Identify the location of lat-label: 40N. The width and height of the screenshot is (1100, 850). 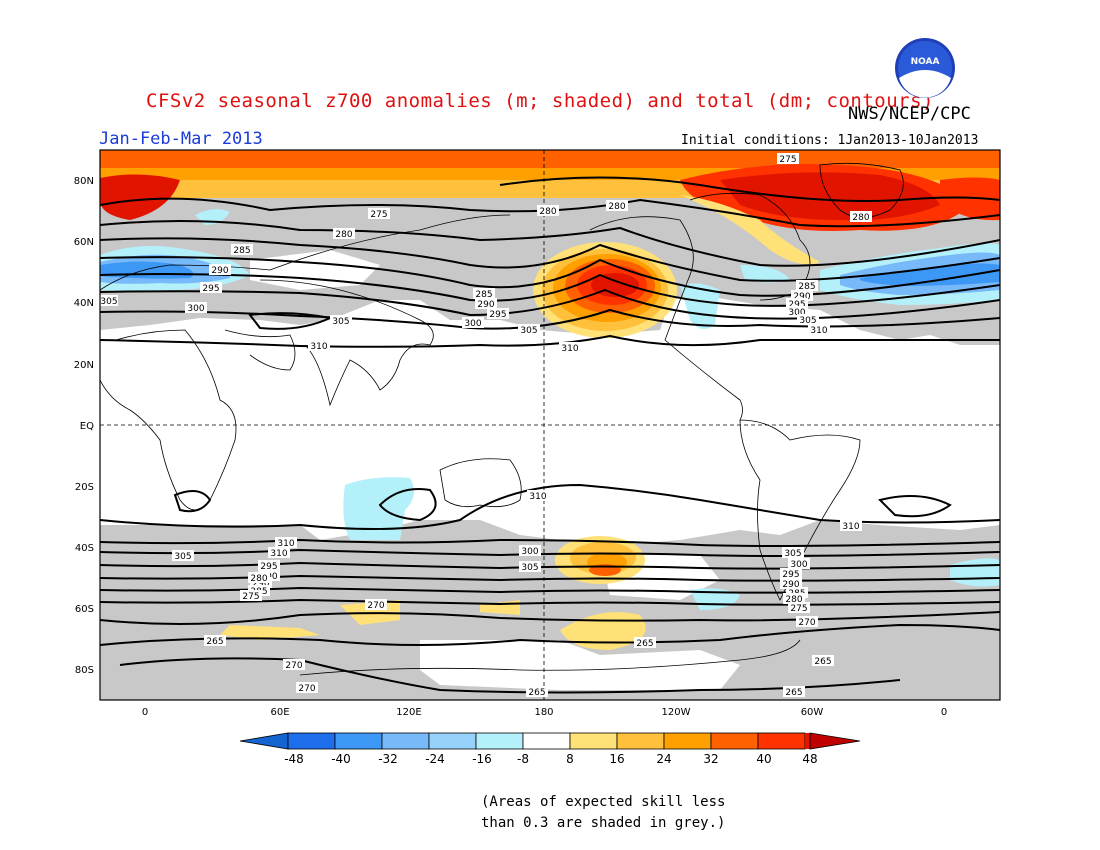
(84, 303).